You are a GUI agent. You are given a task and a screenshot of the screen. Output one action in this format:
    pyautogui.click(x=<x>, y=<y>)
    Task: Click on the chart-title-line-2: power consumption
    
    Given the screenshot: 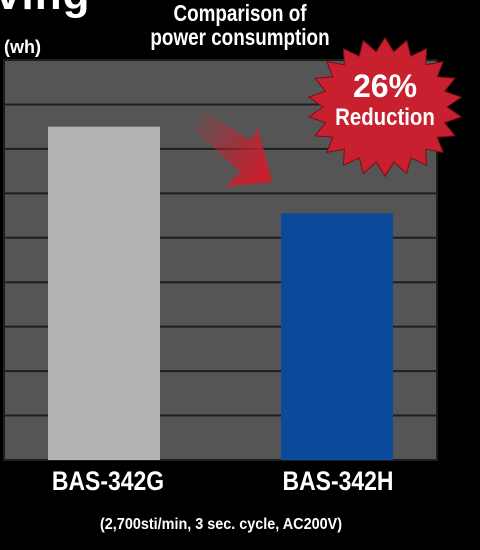 What is the action you would take?
    pyautogui.click(x=240, y=37)
    